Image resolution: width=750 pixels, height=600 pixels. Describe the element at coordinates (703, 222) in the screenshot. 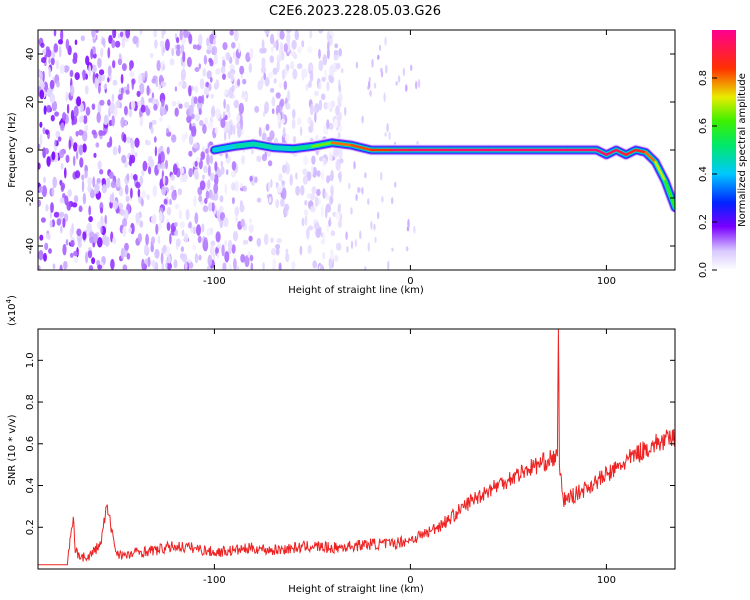

I see `colorbar-tick-label: 0.2` at that location.